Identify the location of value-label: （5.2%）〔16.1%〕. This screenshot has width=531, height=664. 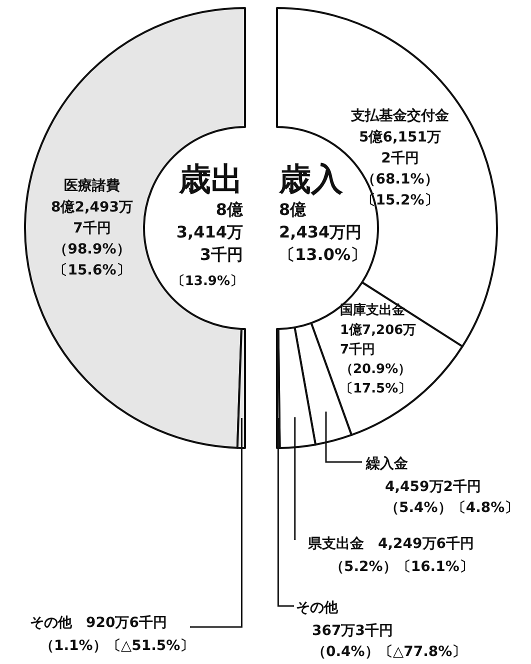
(402, 567).